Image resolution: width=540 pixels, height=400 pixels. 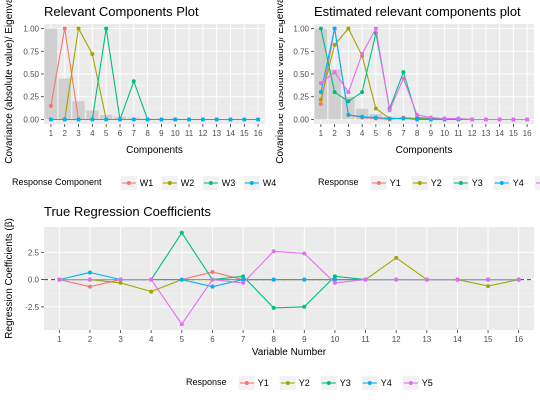 I want to click on legend-label: Y5, so click(x=427, y=383).